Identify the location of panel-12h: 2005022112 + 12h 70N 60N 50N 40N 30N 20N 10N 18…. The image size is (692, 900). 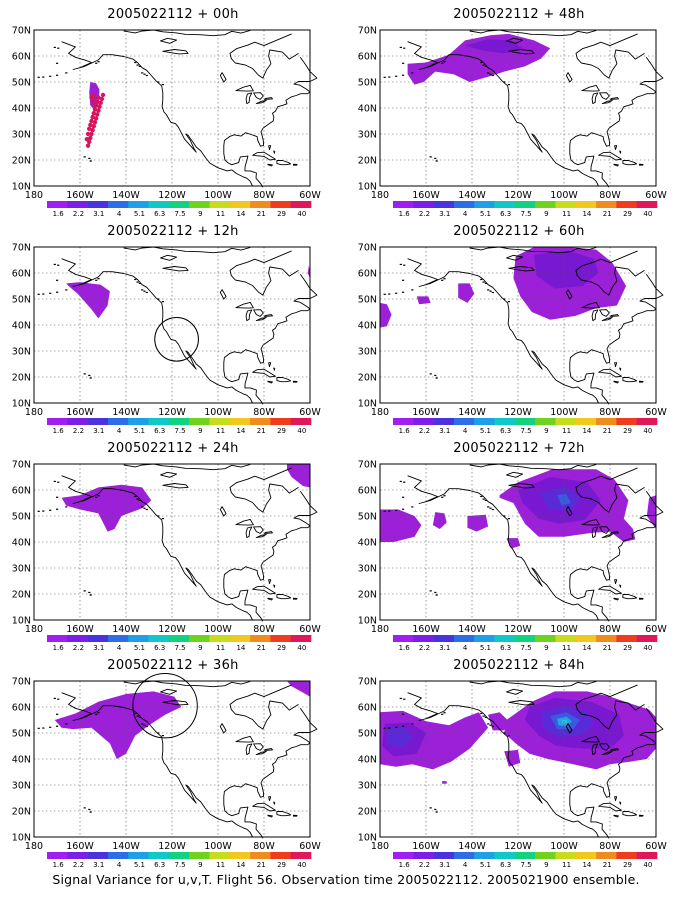
(173, 325).